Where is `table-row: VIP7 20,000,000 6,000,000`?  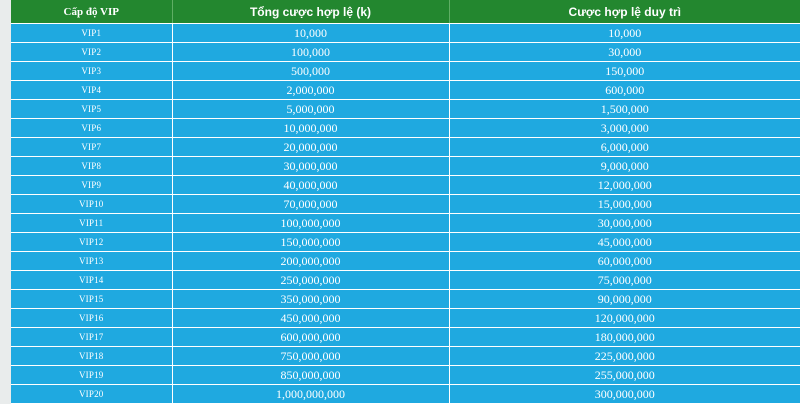 table-row: VIP7 20,000,000 6,000,000 is located at coordinates (405, 147).